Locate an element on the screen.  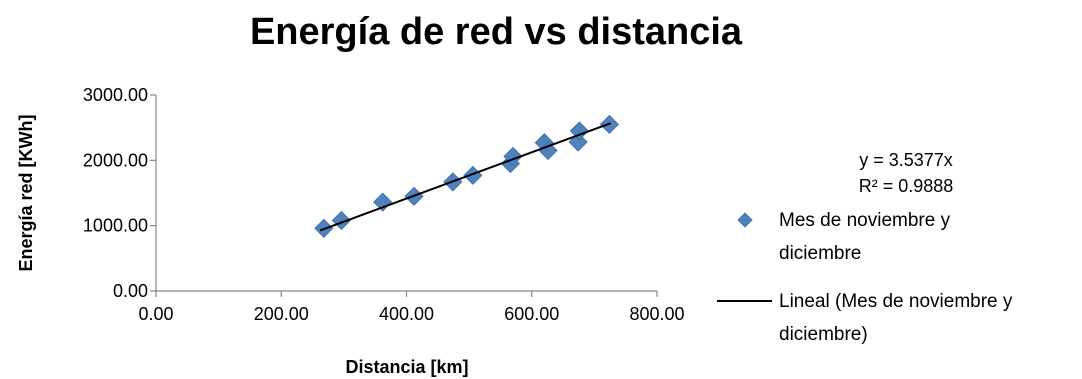
x-tick-label: 600.00 is located at coordinates (531, 314).